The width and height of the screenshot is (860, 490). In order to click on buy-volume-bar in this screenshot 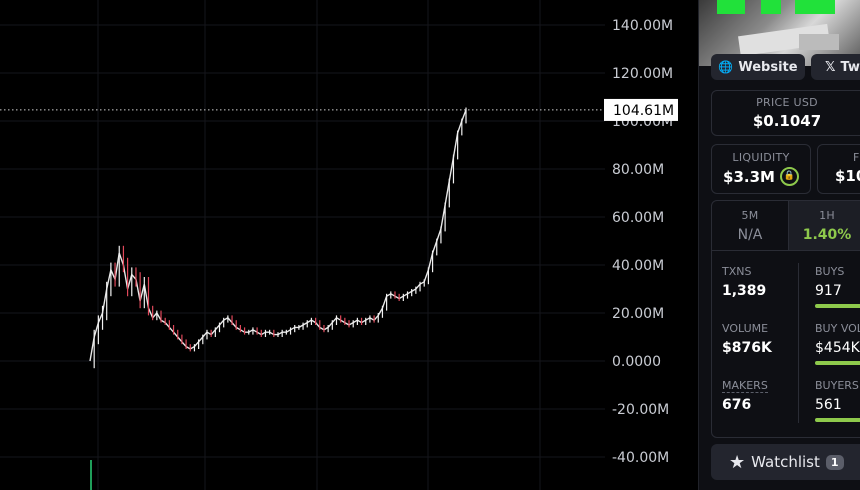, I will do `click(837, 363)`.